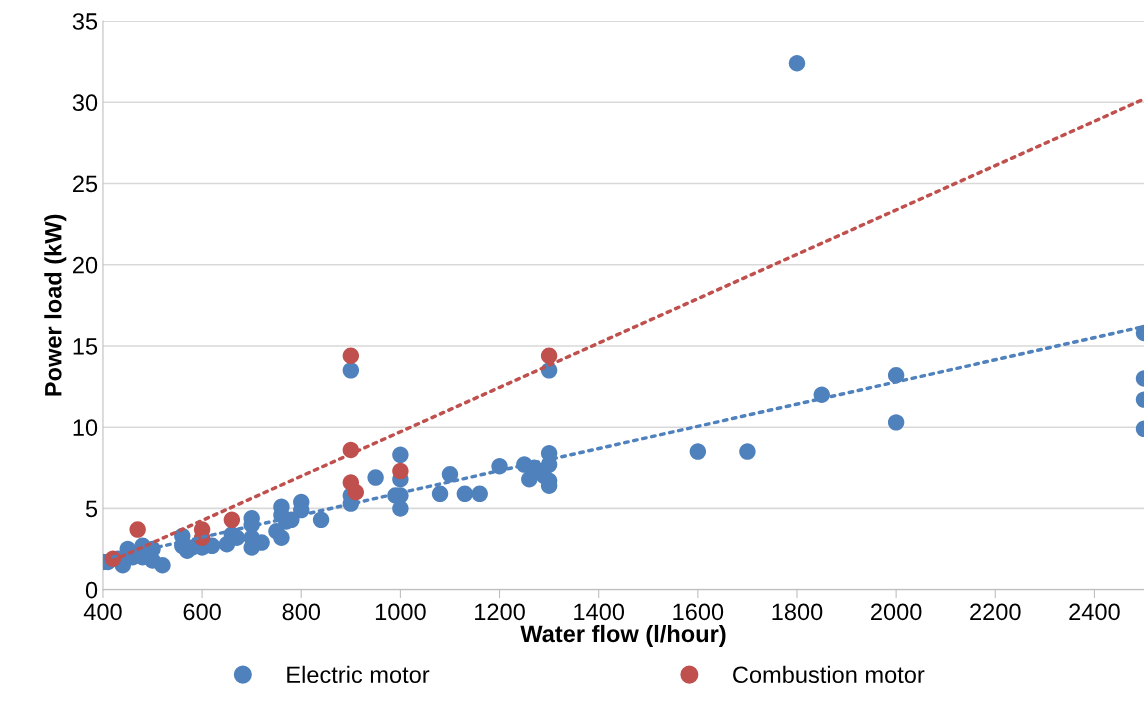  I want to click on y-tick-label: 0, so click(91, 590).